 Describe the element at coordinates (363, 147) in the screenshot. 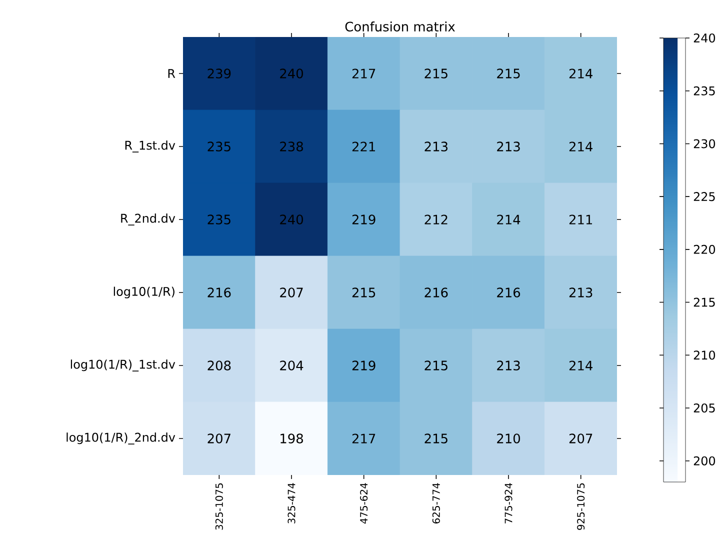

I see `data-label: 221` at that location.